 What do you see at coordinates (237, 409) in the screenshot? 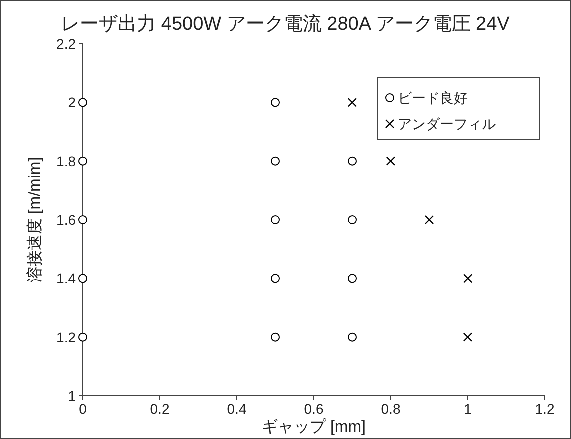
I see `x-tick-label: 0.4` at bounding box center [237, 409].